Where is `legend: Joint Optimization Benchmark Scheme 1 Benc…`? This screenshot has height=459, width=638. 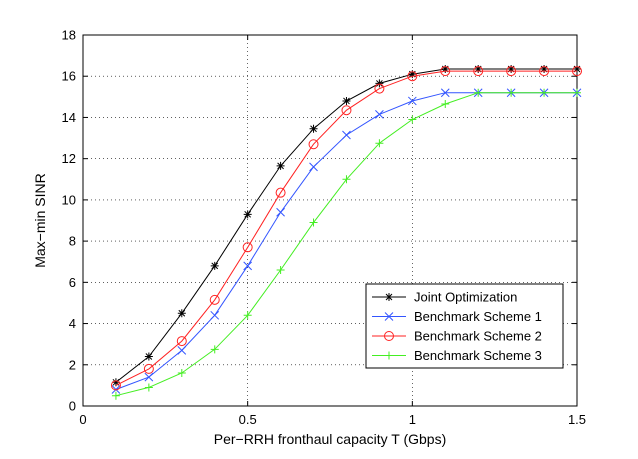 legend: Joint Optimization Benchmark Scheme 1 Benc… is located at coordinates (464, 326).